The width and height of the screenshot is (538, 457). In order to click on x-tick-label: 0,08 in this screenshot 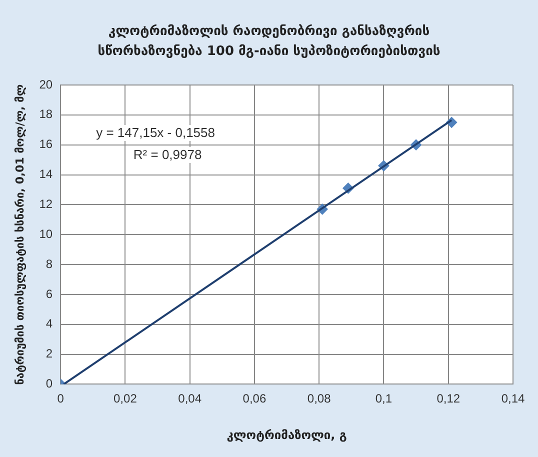, I will do `click(319, 399)`.